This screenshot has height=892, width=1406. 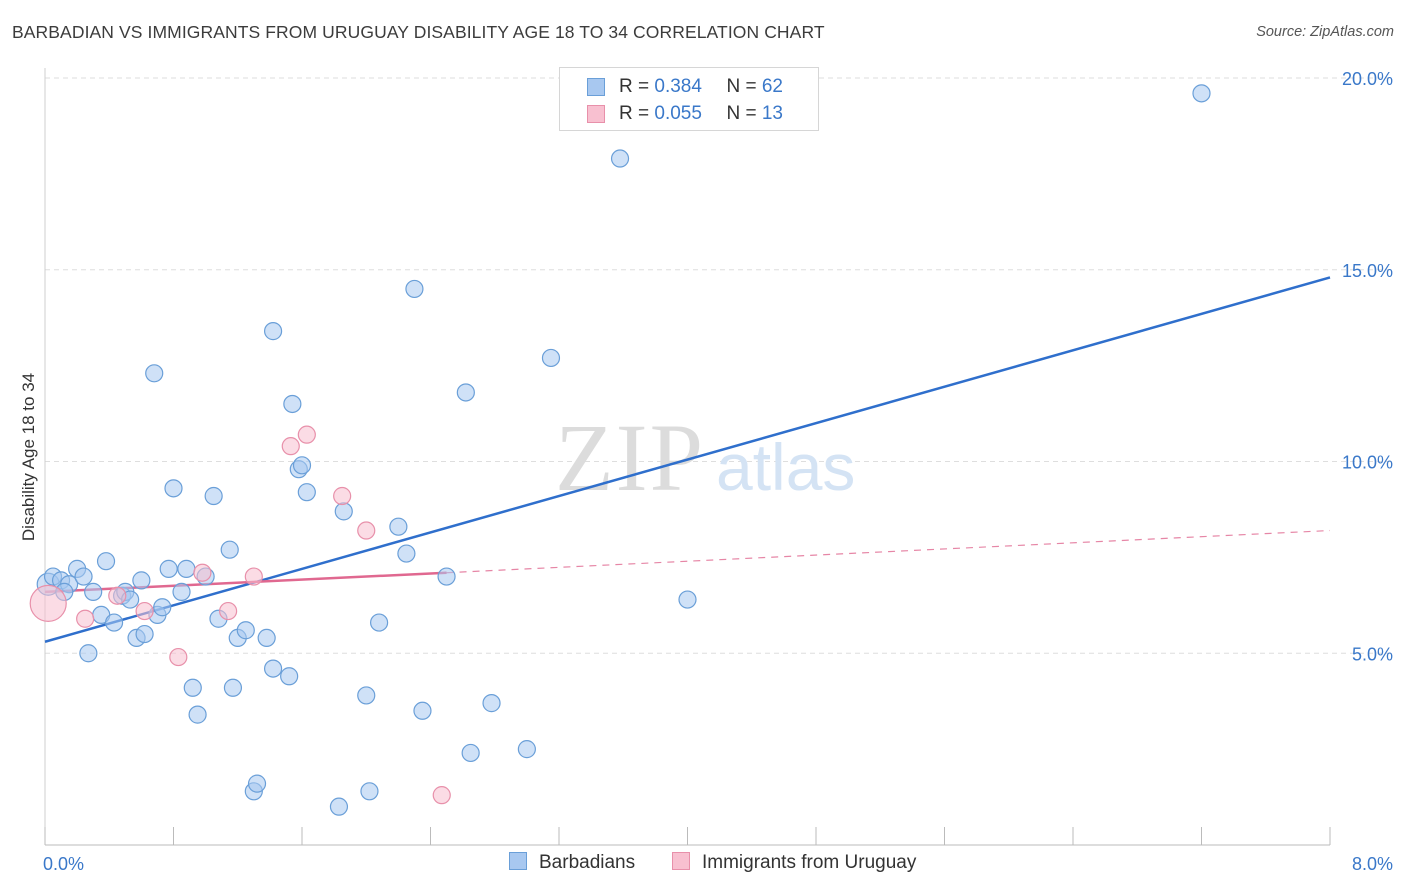 I want to click on y-tick-label: 5.0%, so click(x=1372, y=654).